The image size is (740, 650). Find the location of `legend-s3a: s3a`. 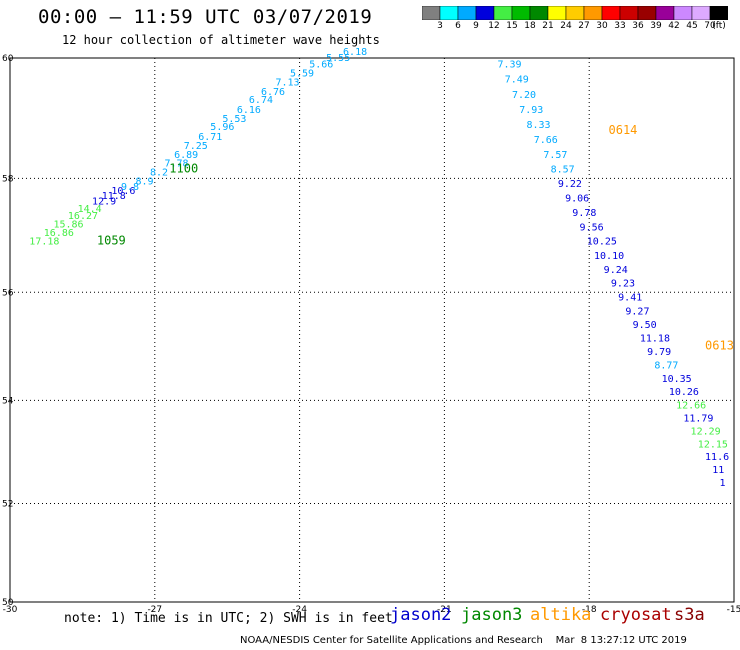

legend-s3a: s3a is located at coordinates (689, 615).